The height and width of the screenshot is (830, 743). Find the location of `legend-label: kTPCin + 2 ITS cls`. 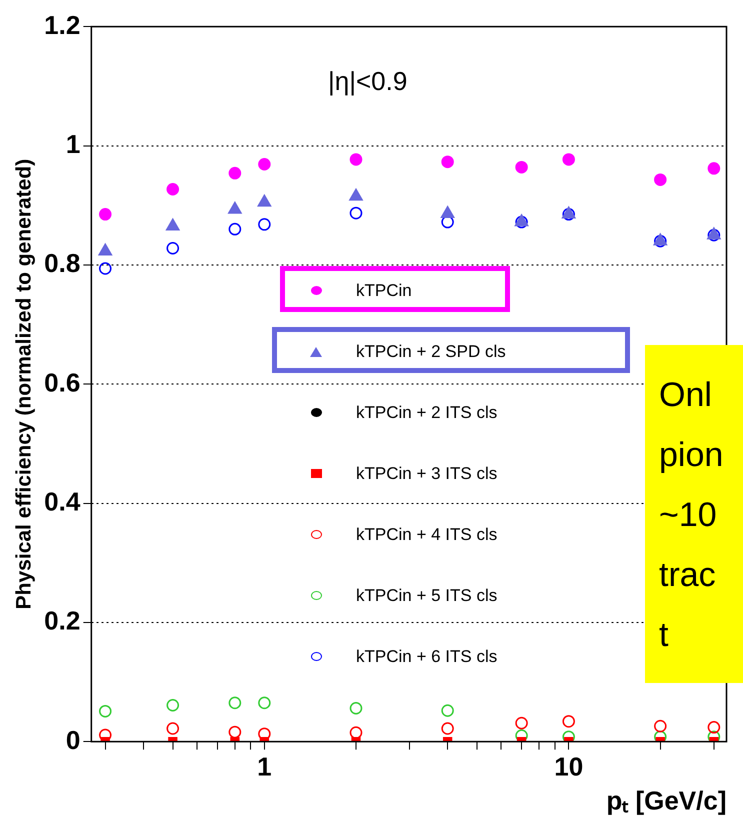

legend-label: kTPCin + 2 ITS cls is located at coordinates (427, 412).